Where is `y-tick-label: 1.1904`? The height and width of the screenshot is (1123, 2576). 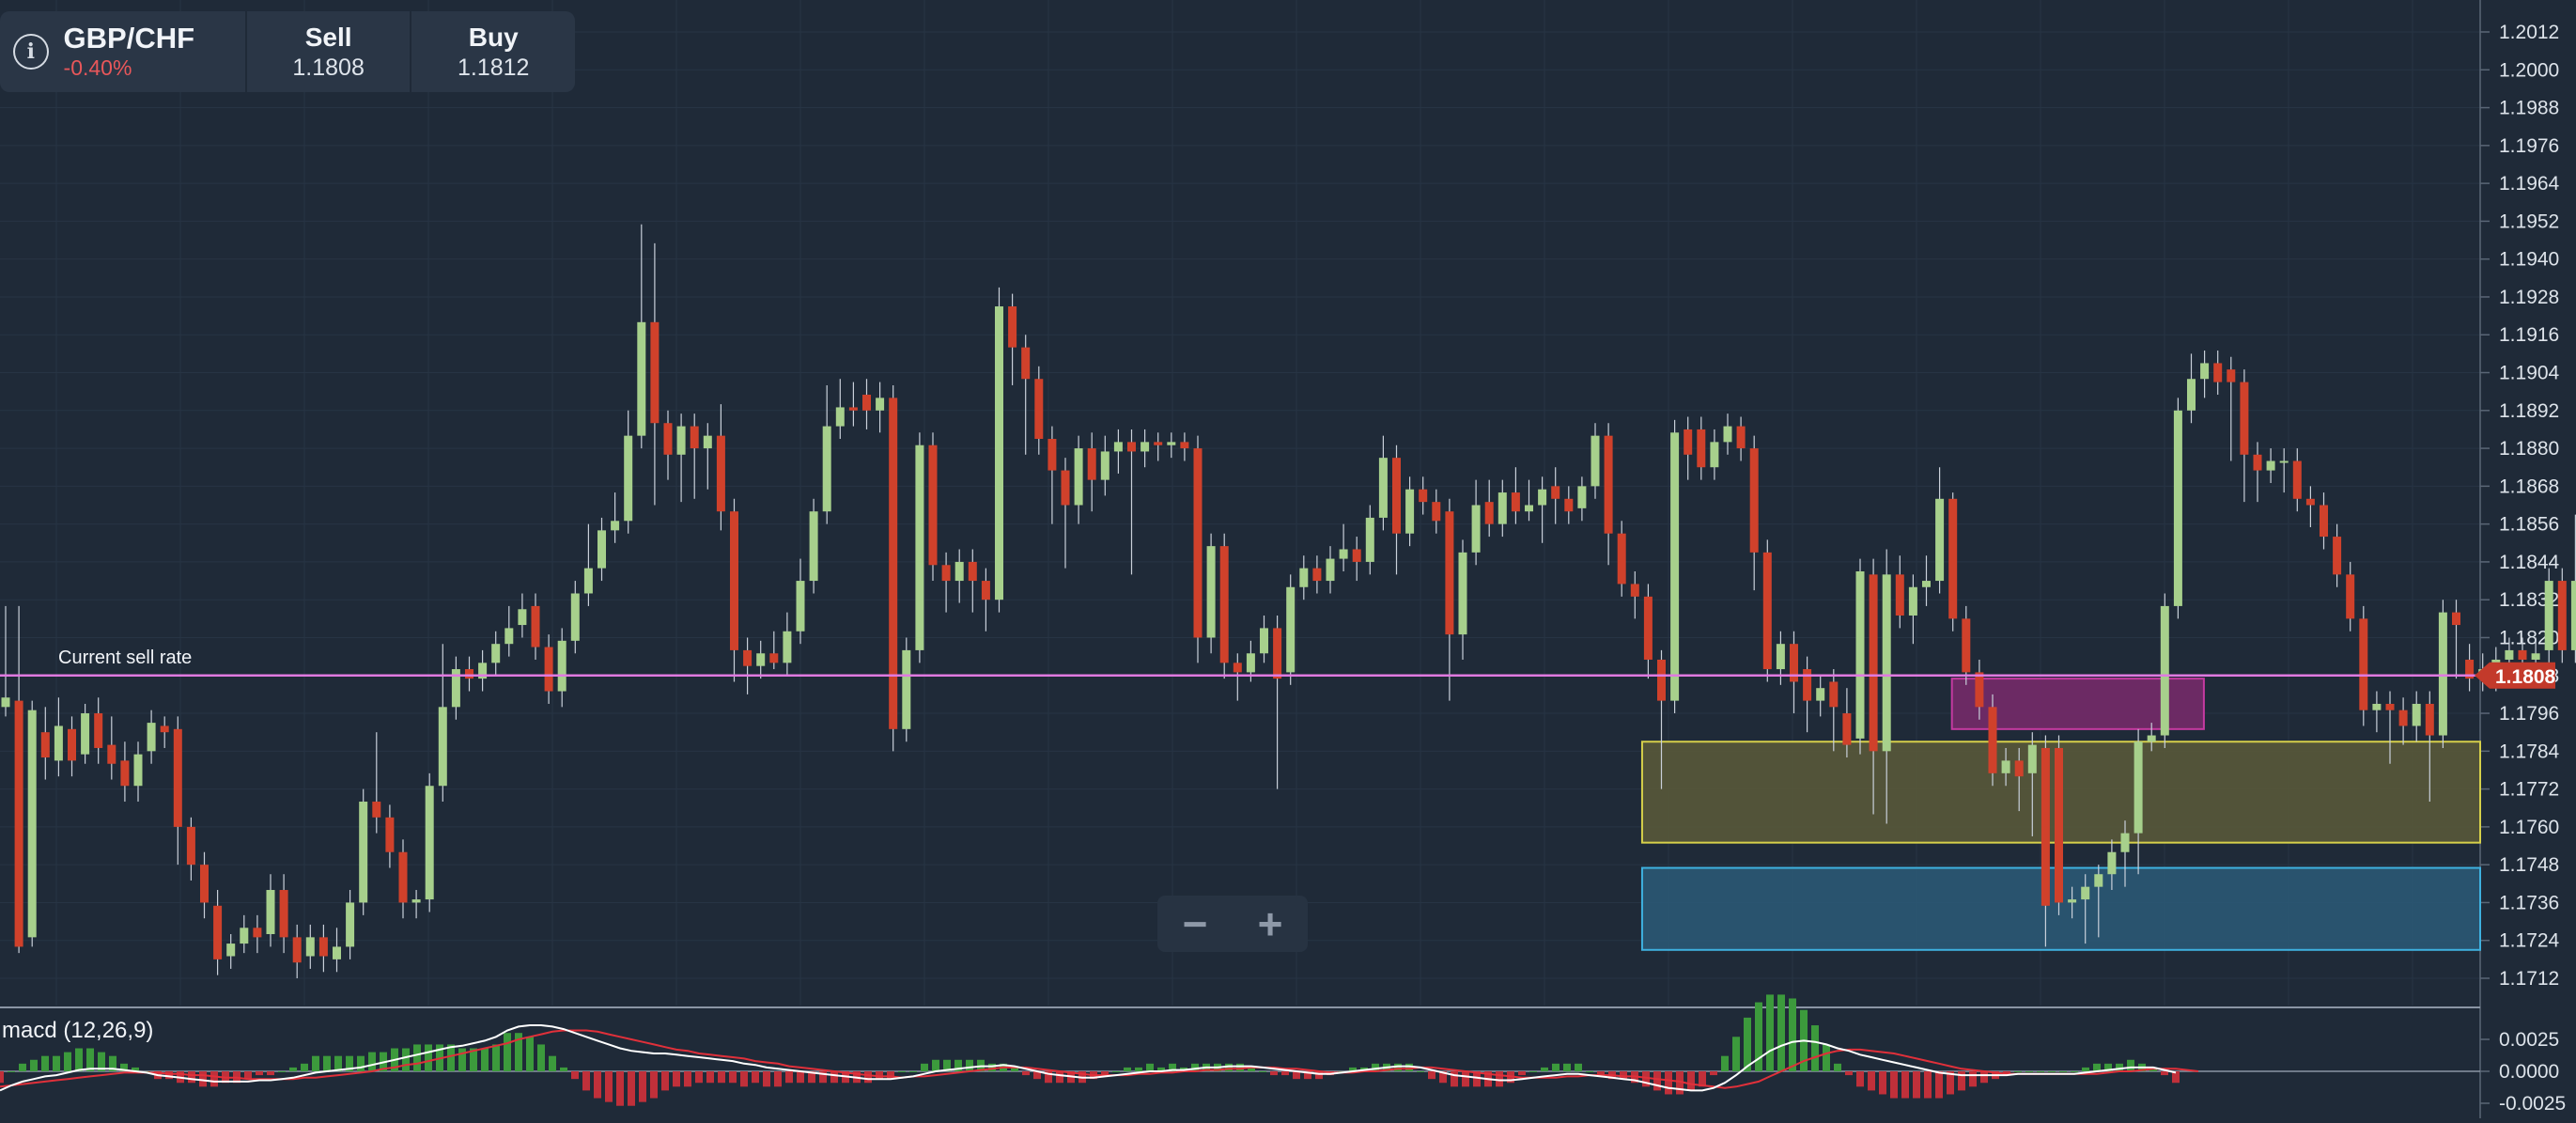 y-tick-label: 1.1904 is located at coordinates (2529, 373).